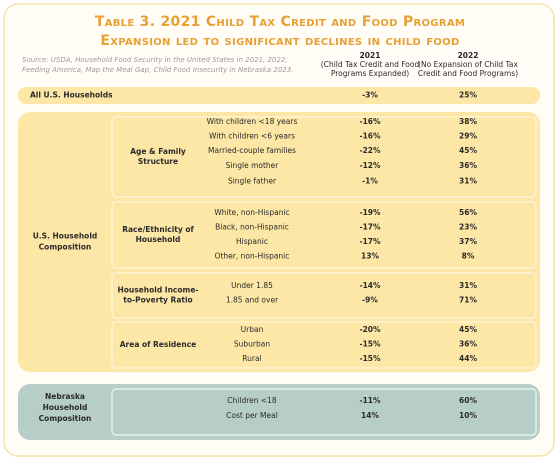 The height and width of the screenshot is (460, 559). Describe the element at coordinates (468, 55) in the screenshot. I see `col-year: 2022` at that location.